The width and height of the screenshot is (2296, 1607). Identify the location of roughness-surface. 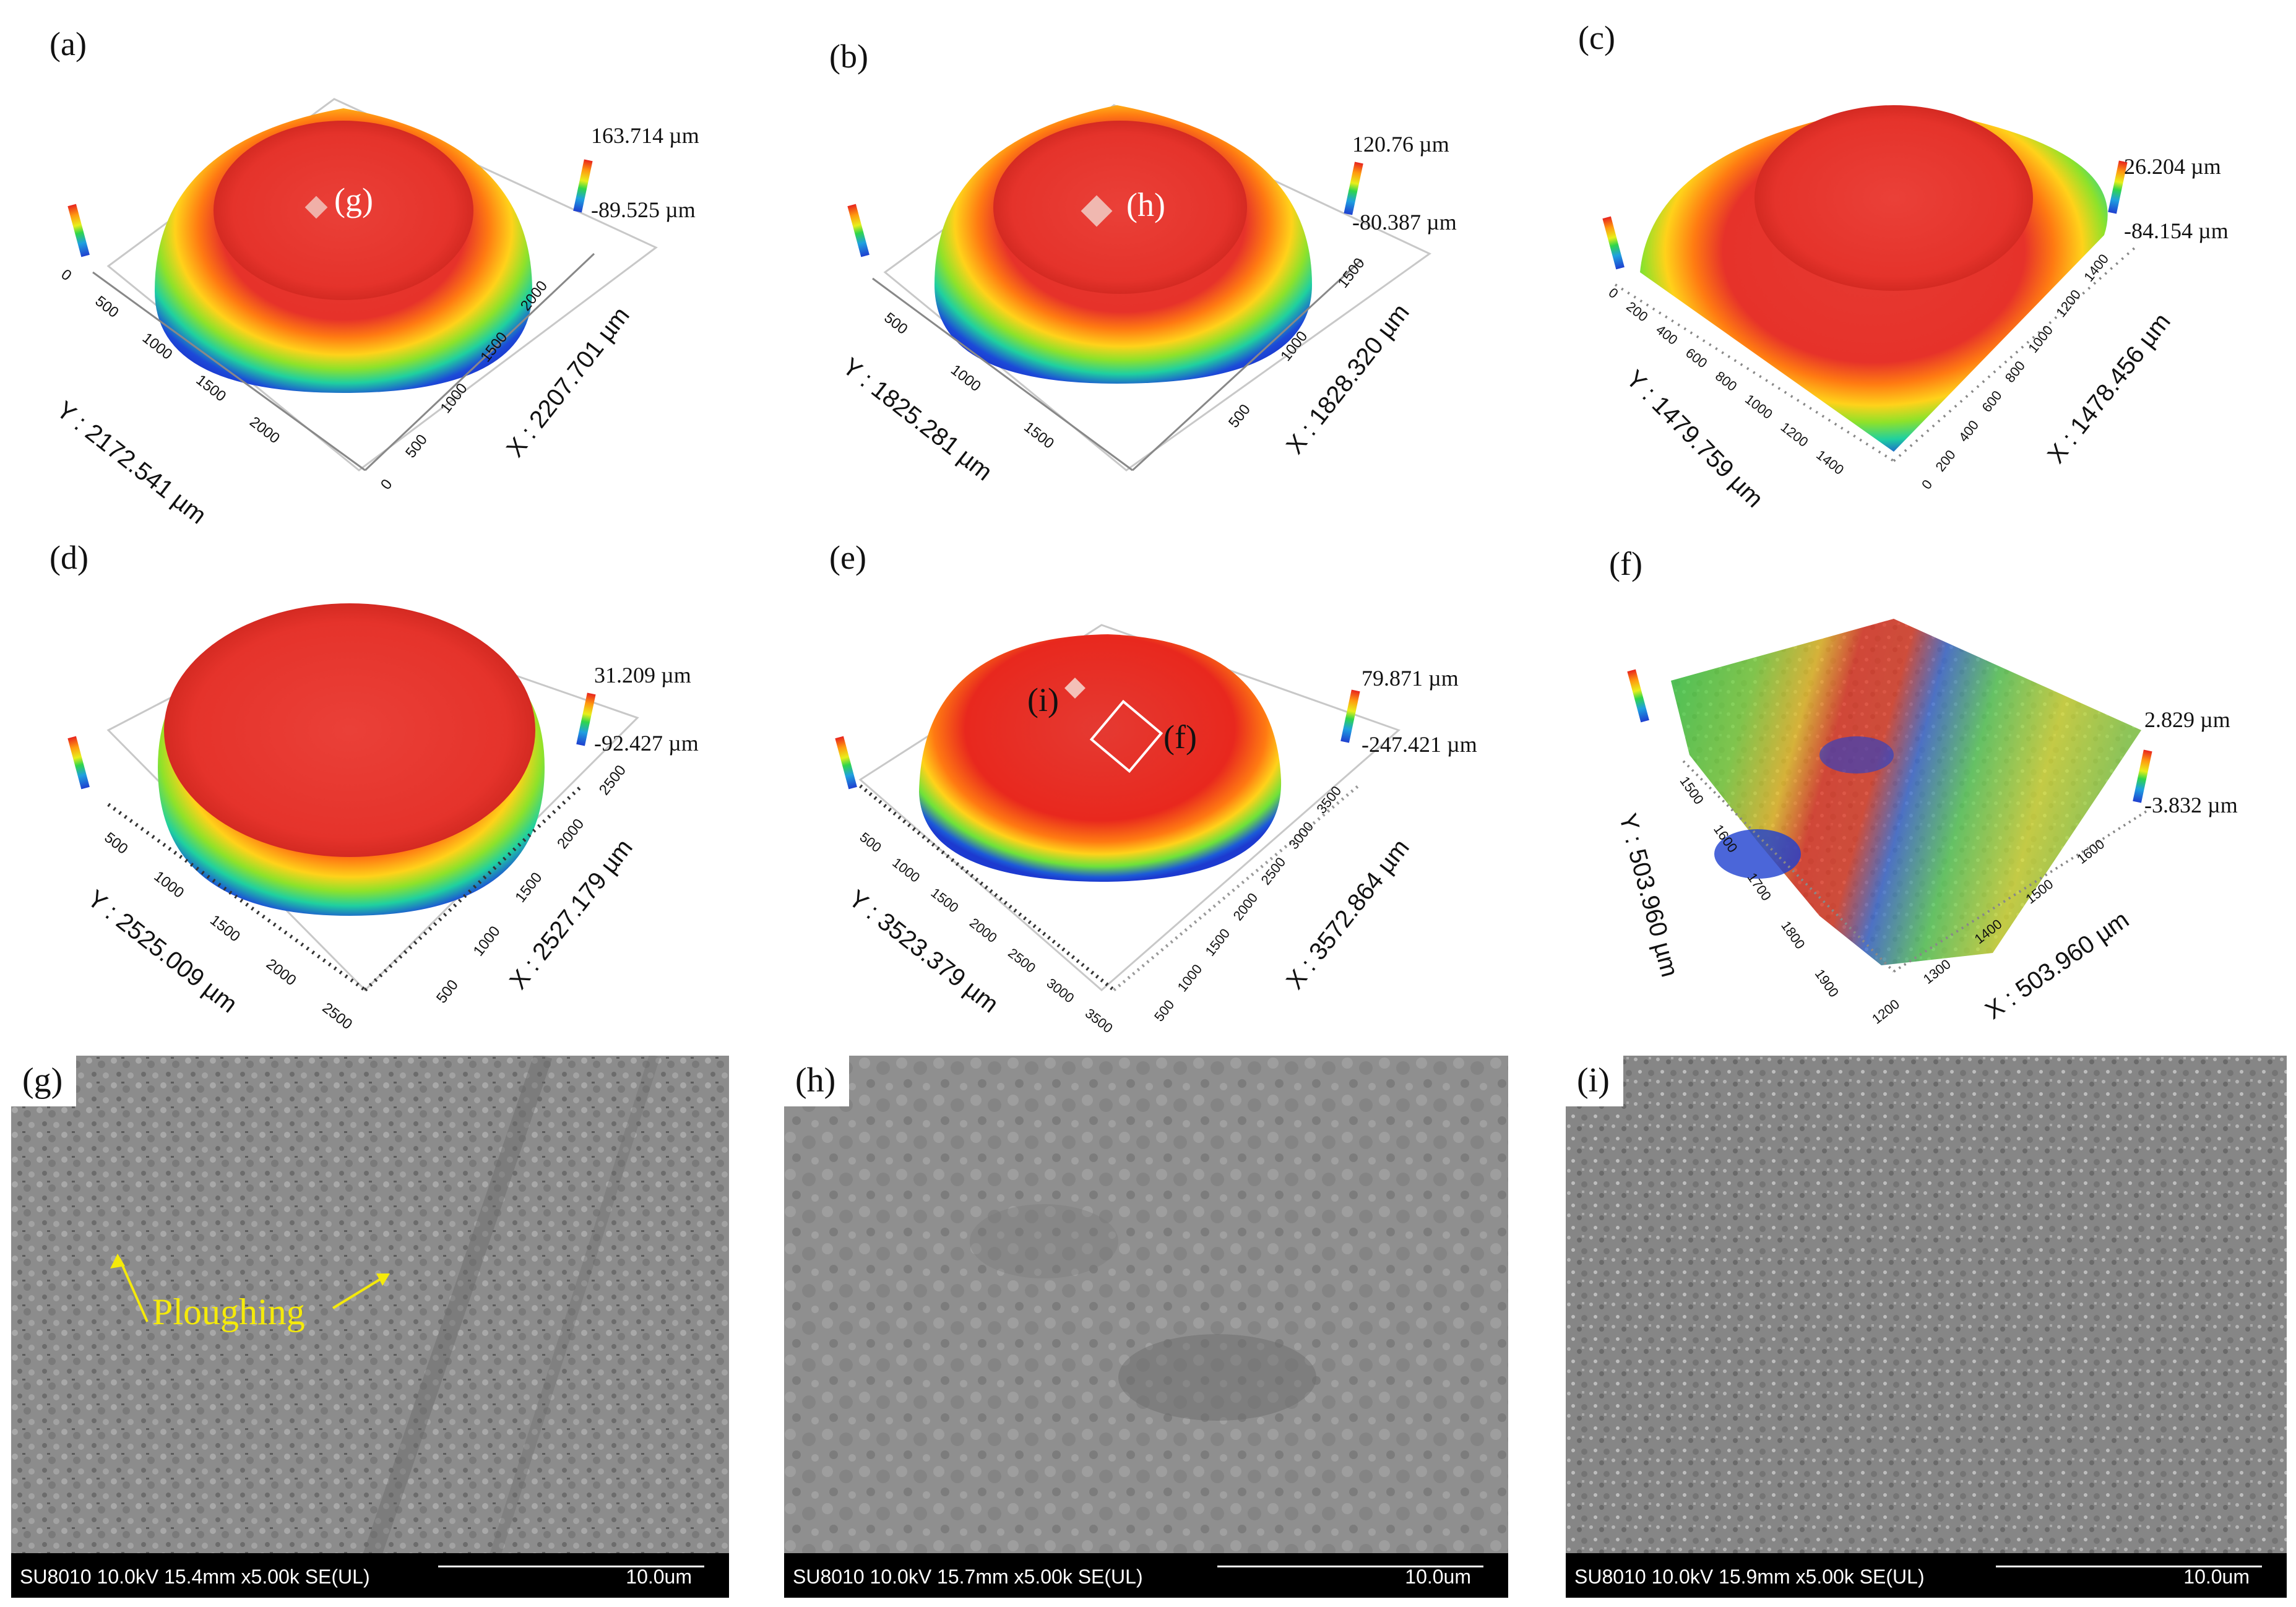
(1889, 796).